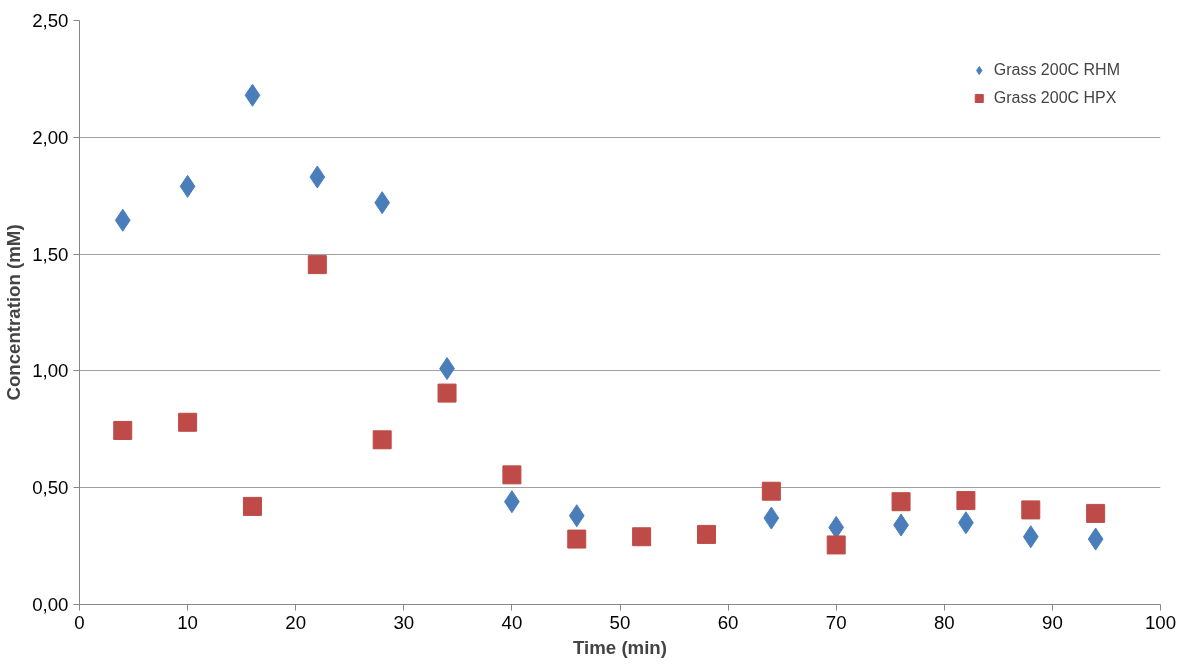 The image size is (1195, 665). What do you see at coordinates (404, 622) in the screenshot?
I see `x-tick-label: 30` at bounding box center [404, 622].